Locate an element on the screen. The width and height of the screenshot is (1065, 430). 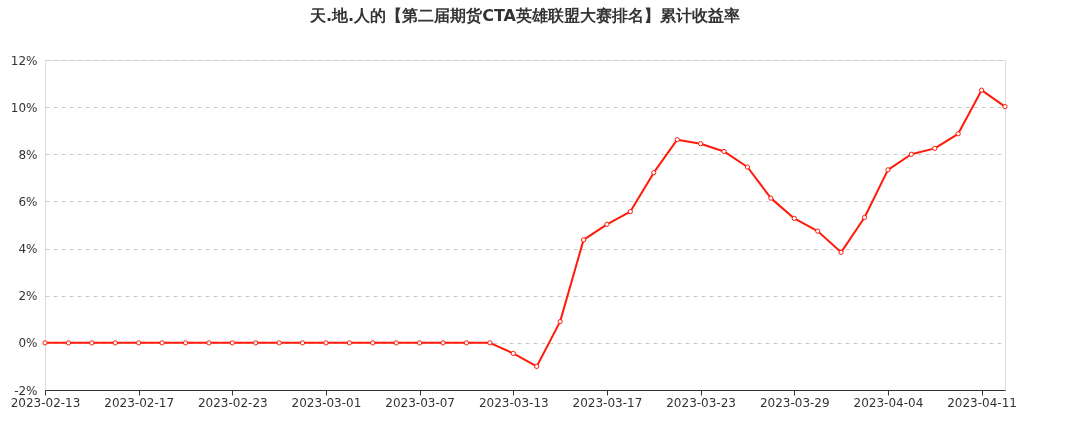
x-tick-label: 2023-03-17 is located at coordinates (607, 402).